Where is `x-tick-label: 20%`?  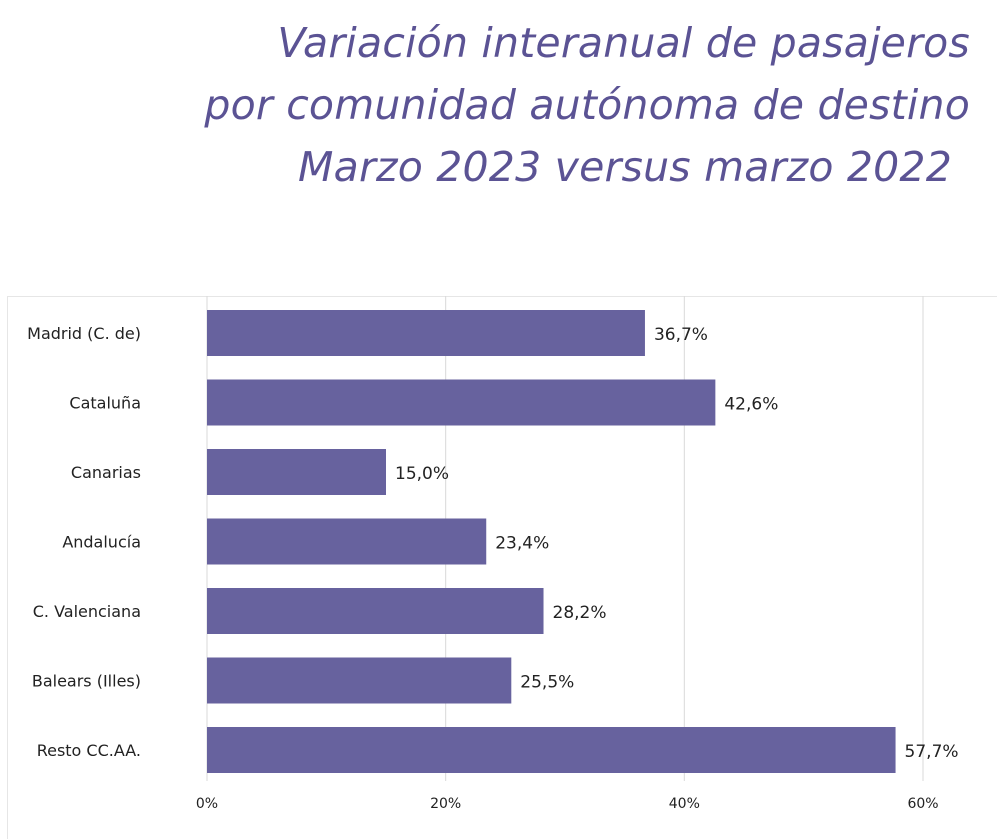
x-tick-label: 20% is located at coordinates (445, 804).